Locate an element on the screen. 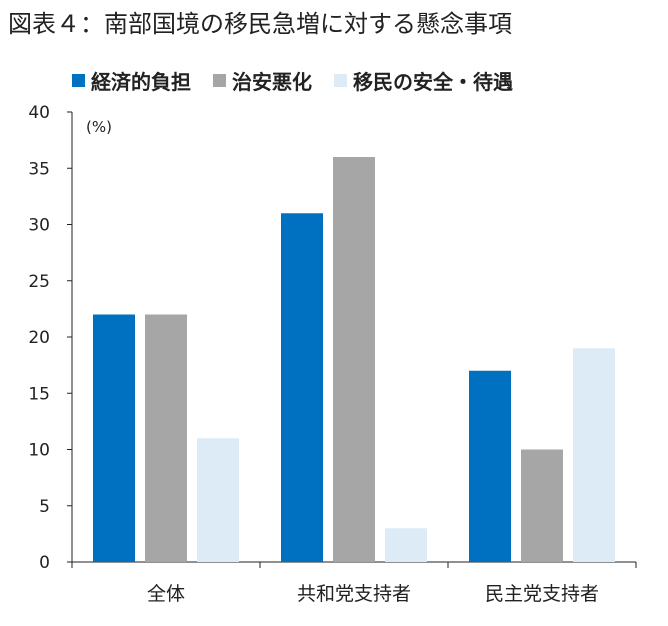 The width and height of the screenshot is (668, 626). legend-item: 経済的負担 is located at coordinates (131, 80).